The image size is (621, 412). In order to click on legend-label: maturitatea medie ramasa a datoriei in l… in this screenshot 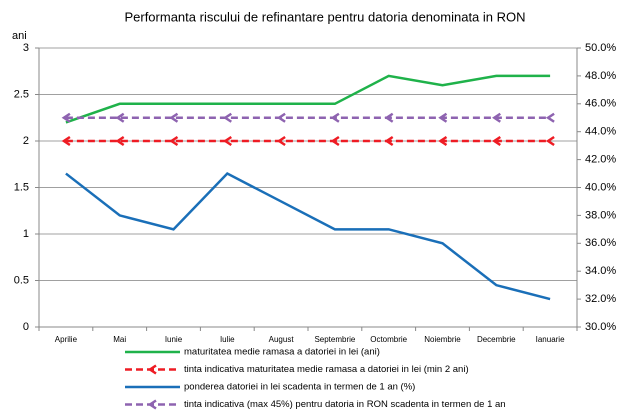, I will do `click(282, 352)`.